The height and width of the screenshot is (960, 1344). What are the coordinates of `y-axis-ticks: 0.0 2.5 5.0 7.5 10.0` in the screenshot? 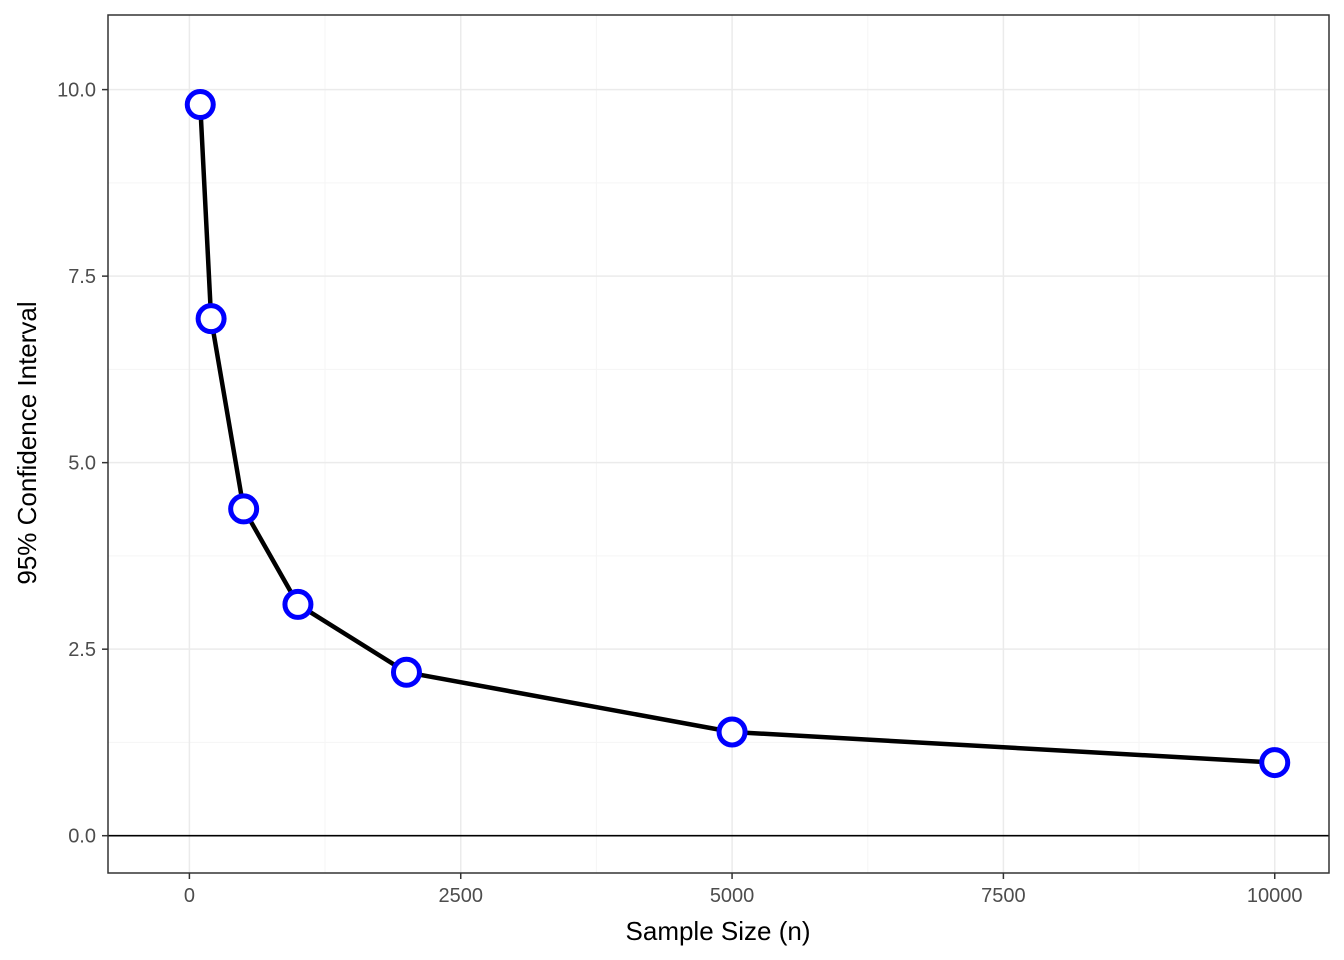 It's located at (82, 464).